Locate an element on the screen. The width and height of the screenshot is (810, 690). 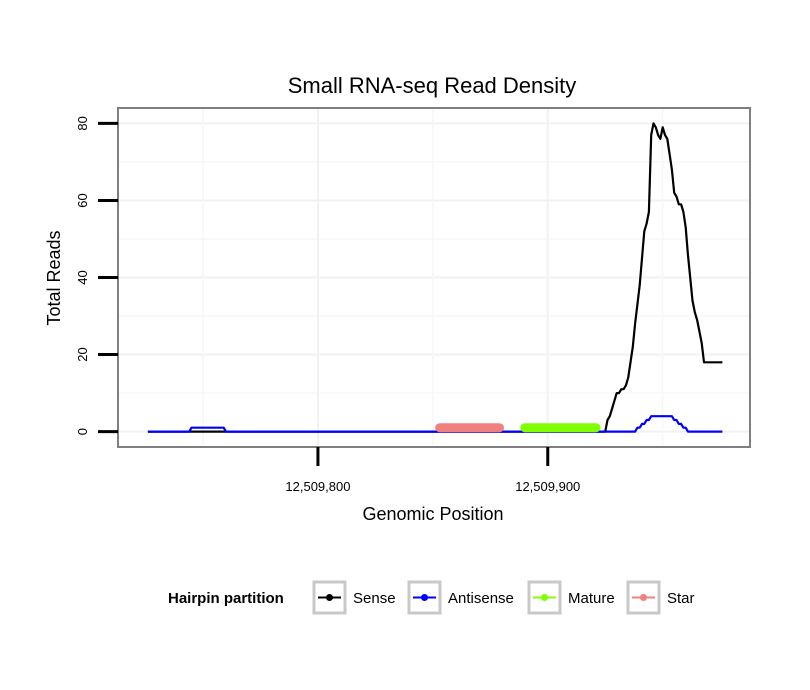
y-tick-label: 20 is located at coordinates (82, 354).